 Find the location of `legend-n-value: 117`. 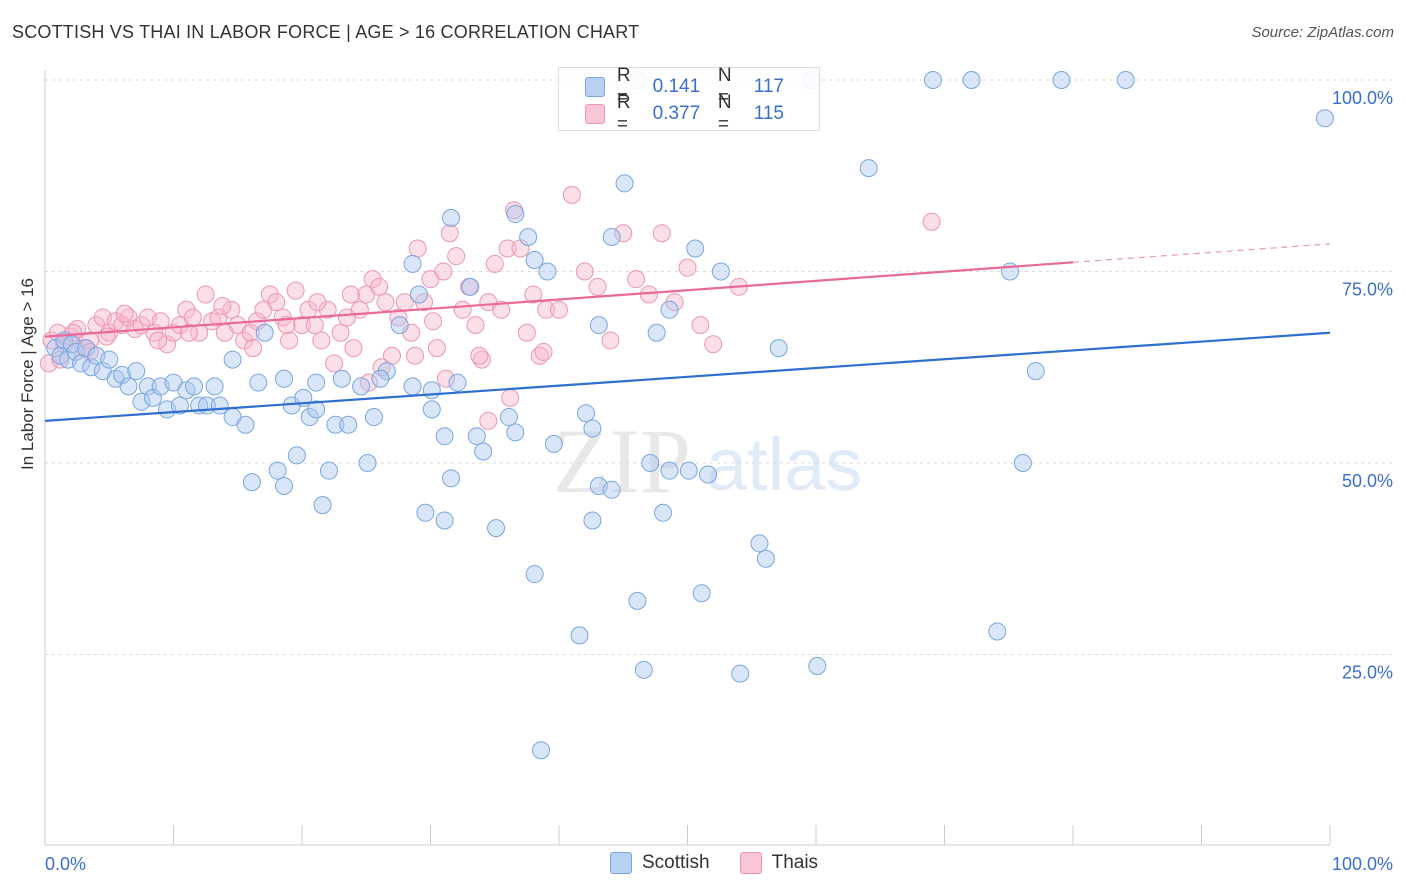

legend-n-value: 117 is located at coordinates (768, 86).